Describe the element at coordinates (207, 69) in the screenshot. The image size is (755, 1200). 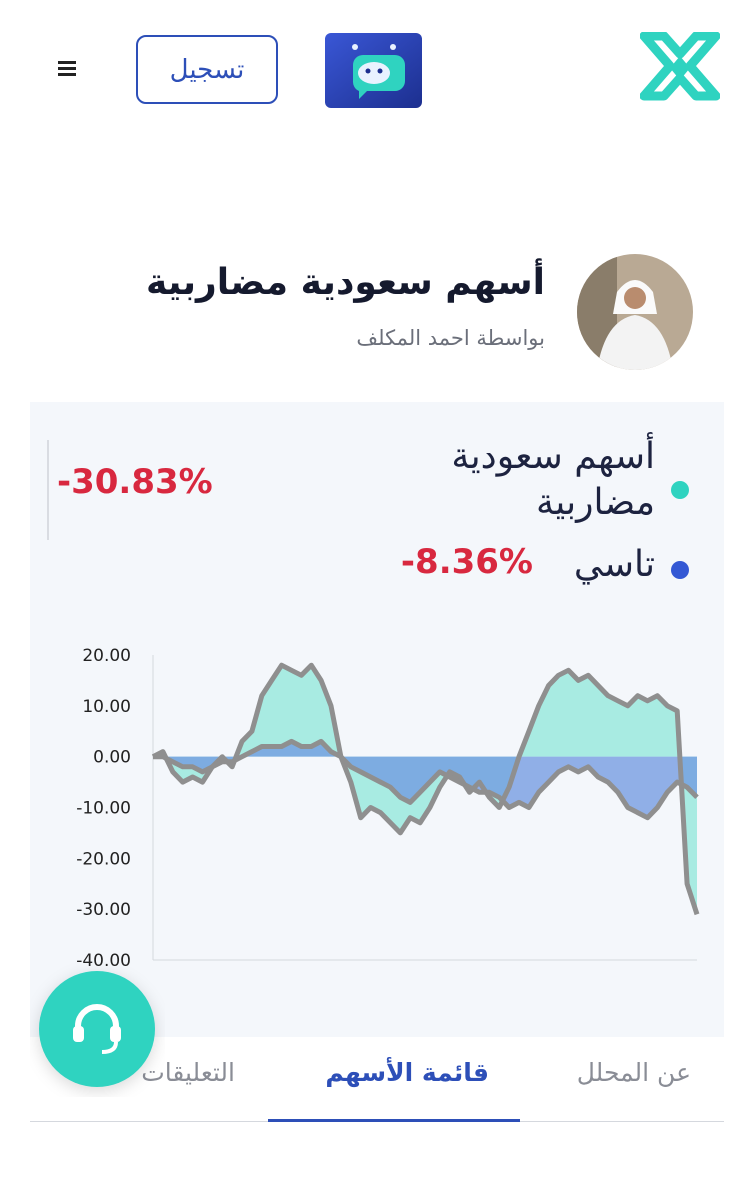
I see `register-button: تسجيل` at that location.